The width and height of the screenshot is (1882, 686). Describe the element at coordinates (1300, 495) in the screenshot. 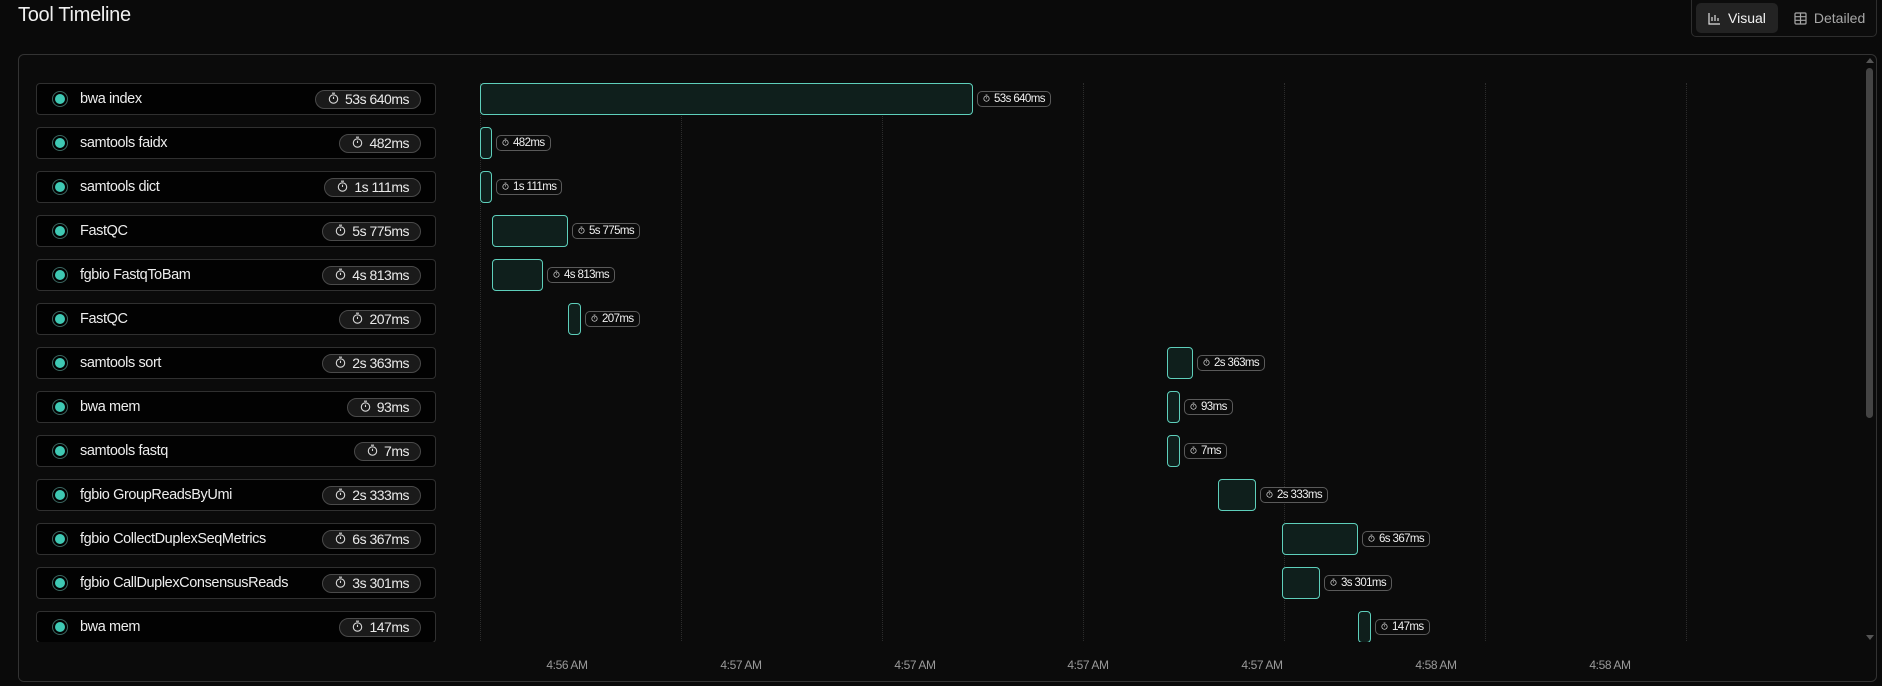

I see `bar-duration-text: 2s 333ms` at that location.